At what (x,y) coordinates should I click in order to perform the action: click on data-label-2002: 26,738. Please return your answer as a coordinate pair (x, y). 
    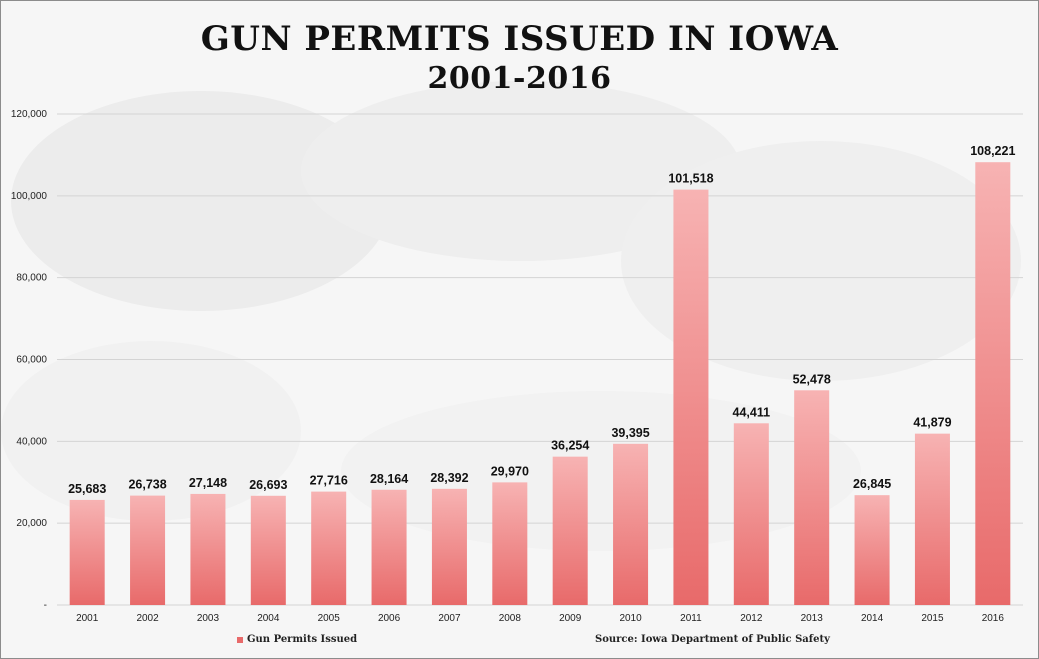
    Looking at the image, I should click on (147, 485).